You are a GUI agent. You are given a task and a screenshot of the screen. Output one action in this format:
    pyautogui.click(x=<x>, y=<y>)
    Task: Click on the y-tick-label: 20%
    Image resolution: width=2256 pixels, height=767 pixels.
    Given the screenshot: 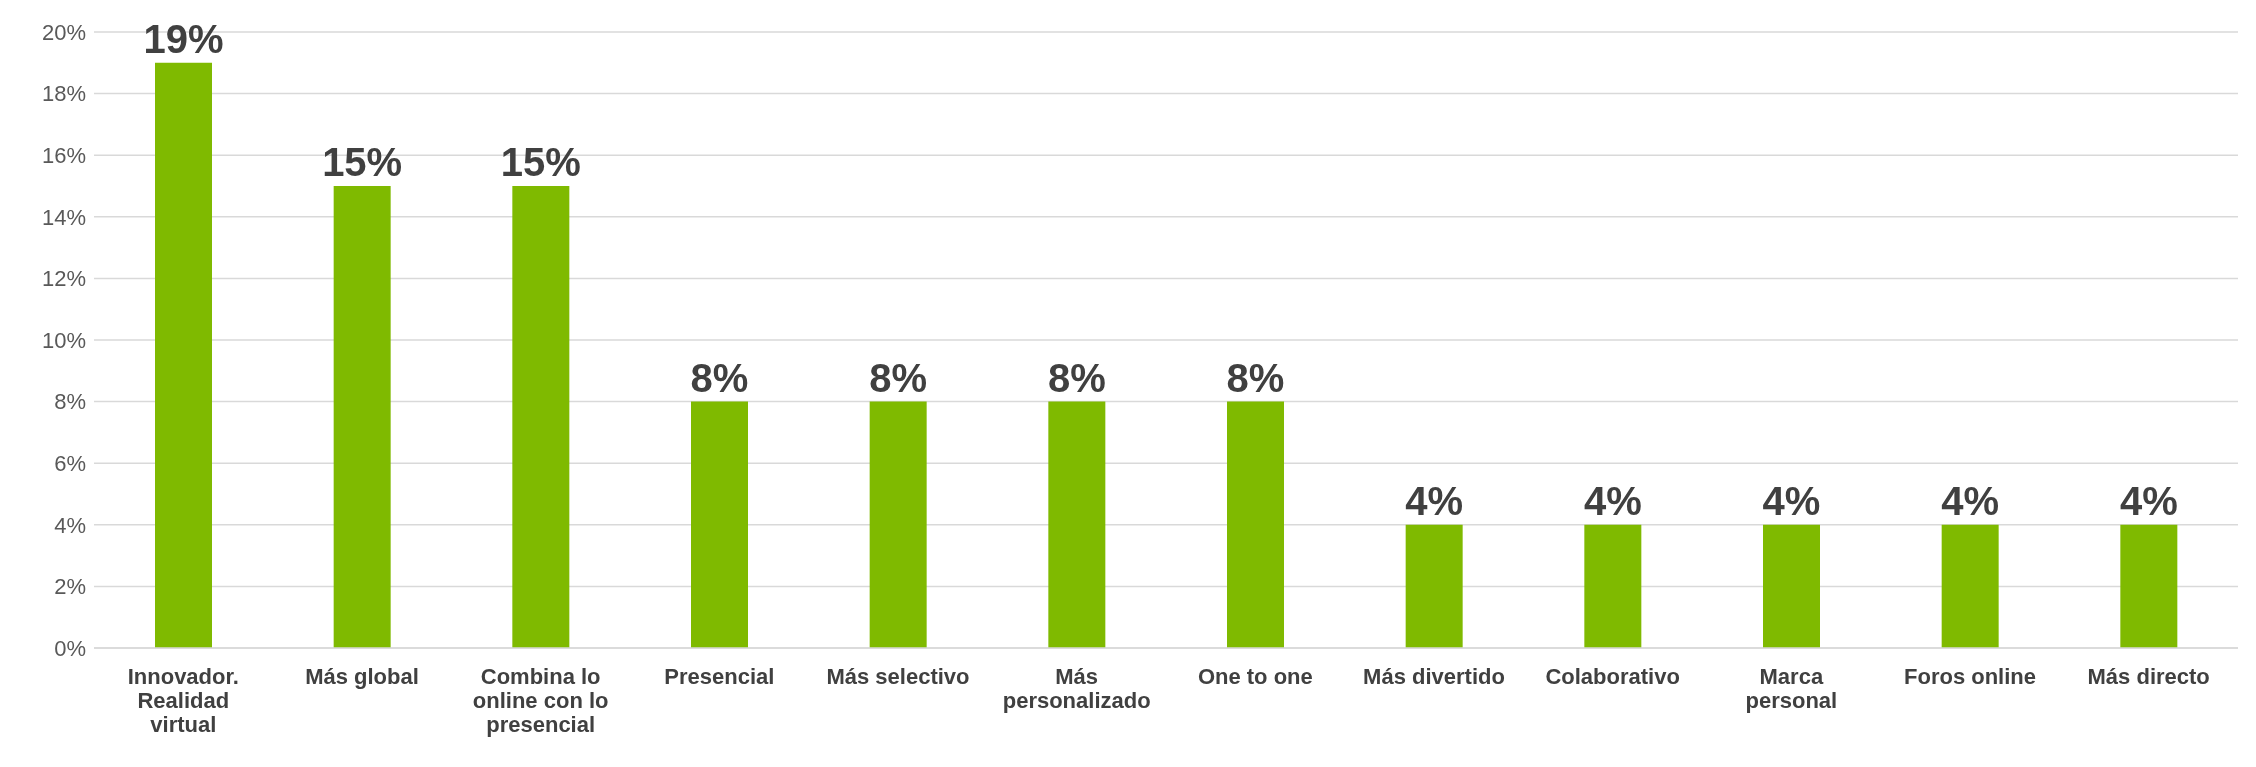 What is the action you would take?
    pyautogui.click(x=63, y=32)
    